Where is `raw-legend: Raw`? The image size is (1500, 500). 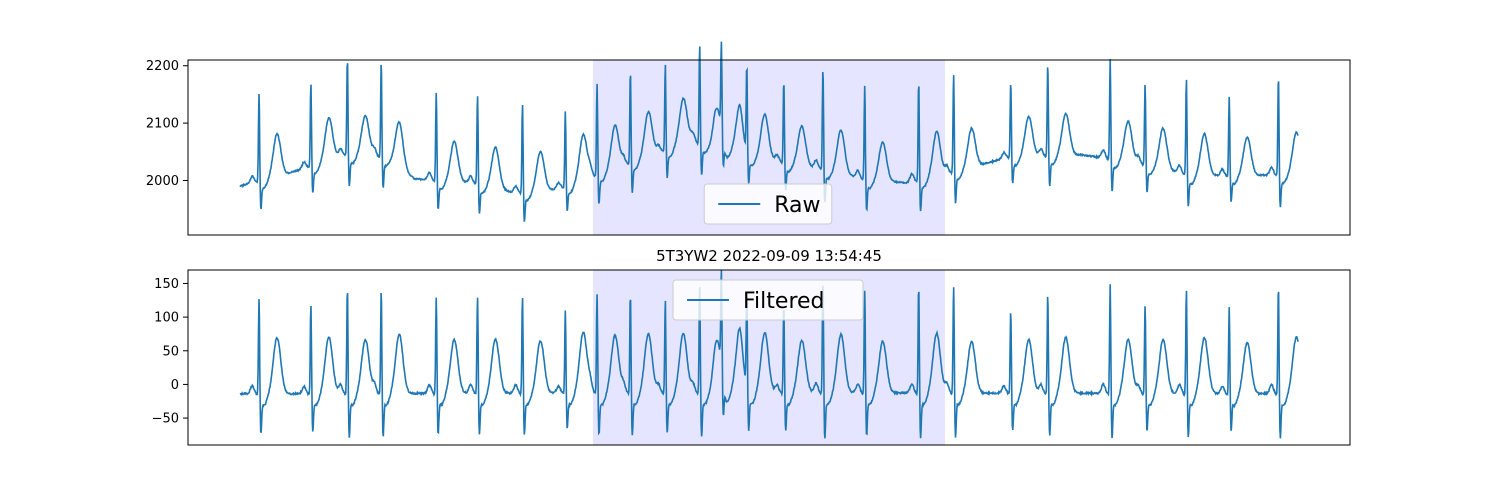
raw-legend: Raw is located at coordinates (768, 204).